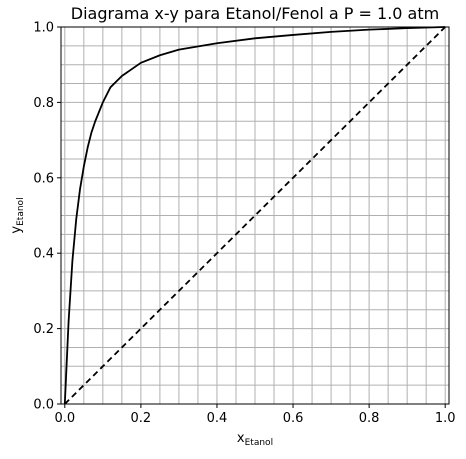 The height and width of the screenshot is (459, 466). I want to click on y-axis-label-sub: Etanol, so click(21, 211).